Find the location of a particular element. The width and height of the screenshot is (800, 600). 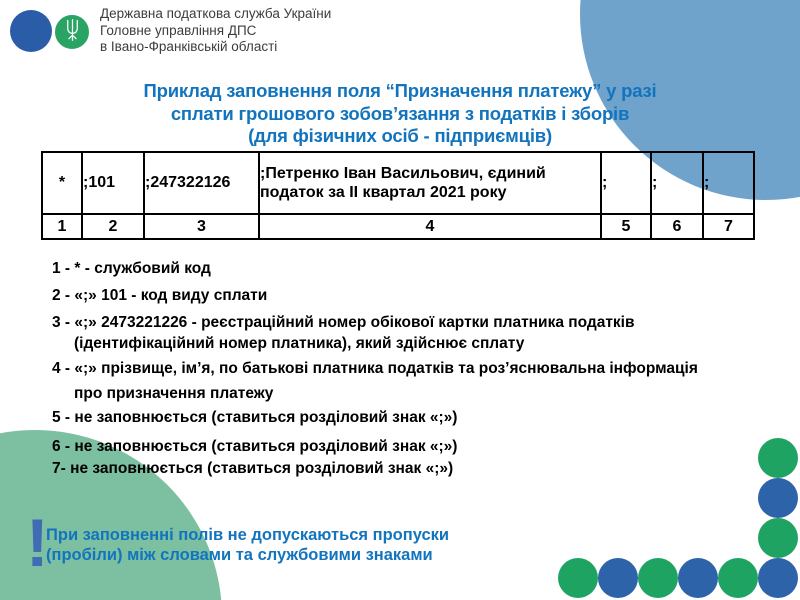

cell-payment-type-code: ;101 is located at coordinates (113, 183).